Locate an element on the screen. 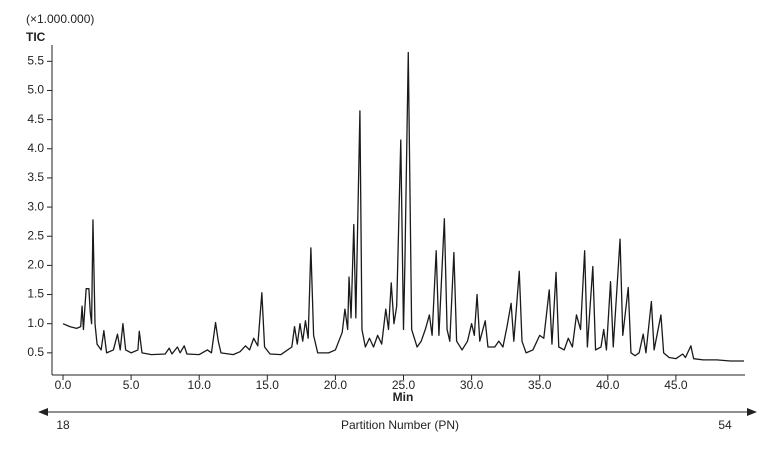 This screenshot has height=450, width=770. pn-label: Partition Number (PN) is located at coordinates (400, 425).